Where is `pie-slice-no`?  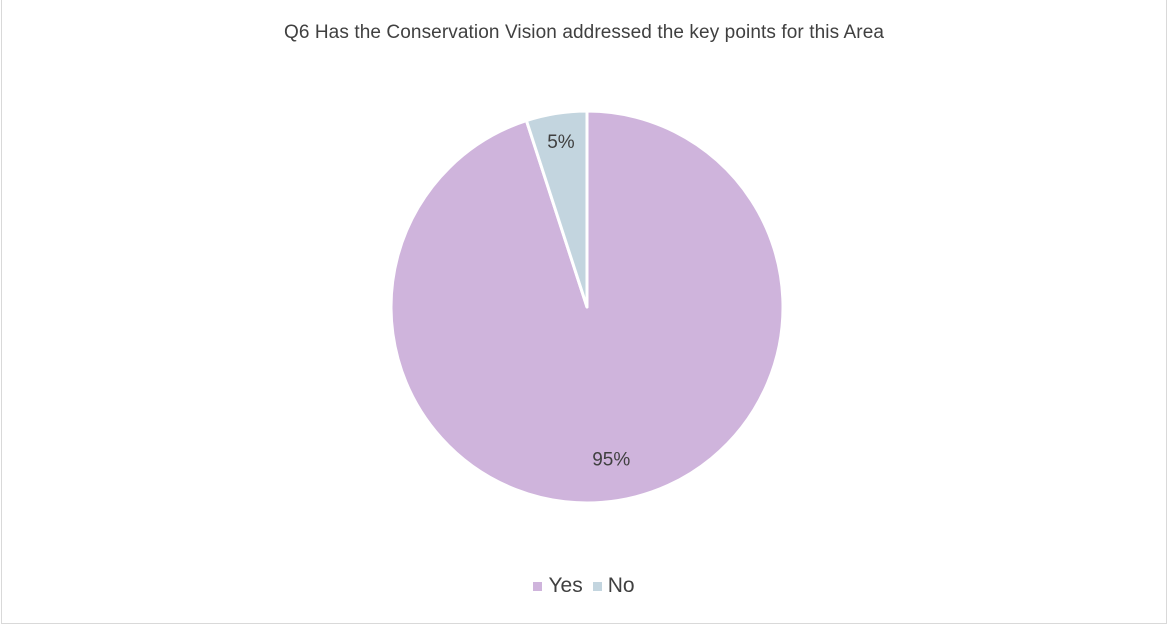
pie-slice-no is located at coordinates (556, 209).